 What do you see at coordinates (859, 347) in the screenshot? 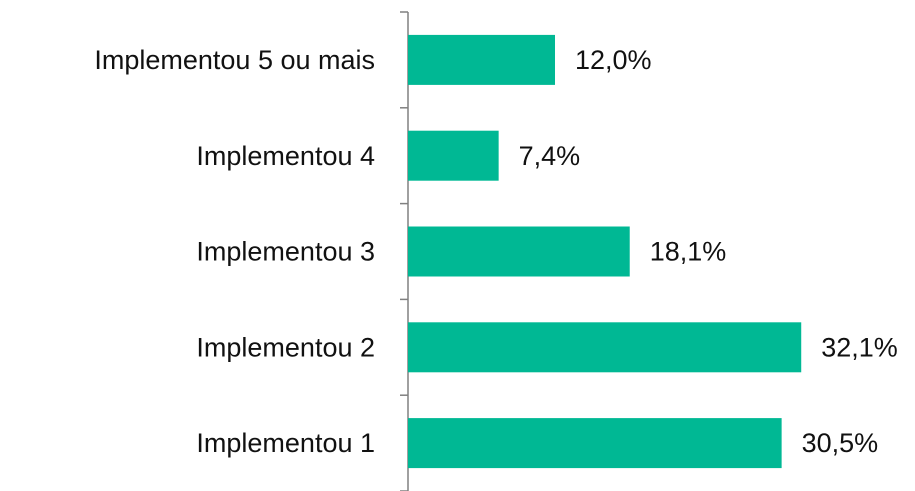
I see `value-label: 32,1%` at bounding box center [859, 347].